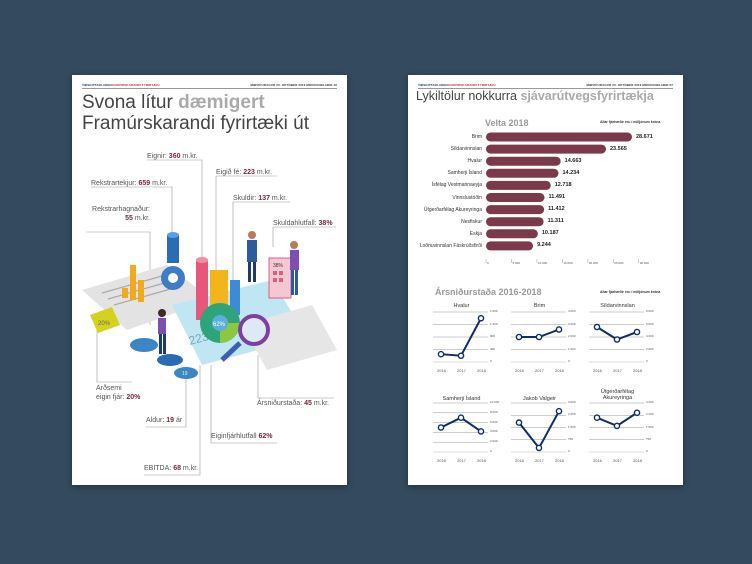 This screenshot has width=752, height=564. What do you see at coordinates (571, 172) in the screenshot?
I see `bar-value: 14.234` at bounding box center [571, 172].